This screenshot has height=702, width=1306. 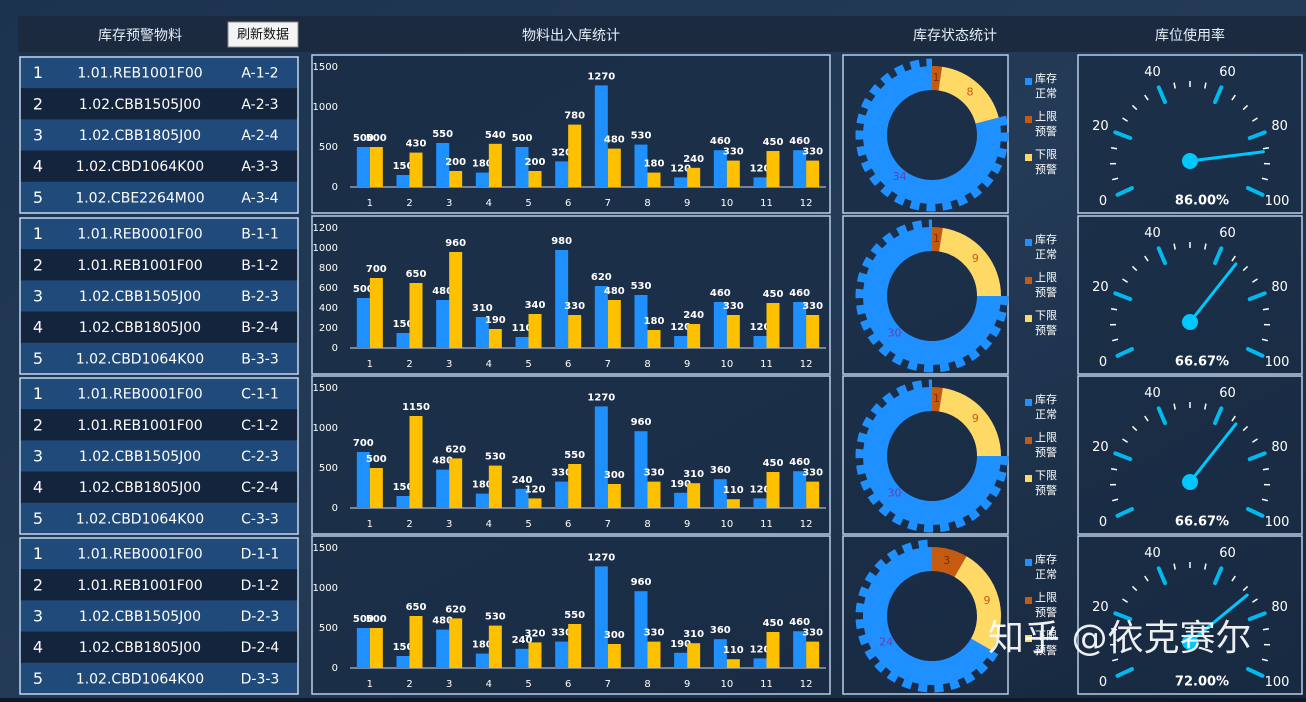 What do you see at coordinates (260, 426) in the screenshot?
I see `location: C-1-2` at bounding box center [260, 426].